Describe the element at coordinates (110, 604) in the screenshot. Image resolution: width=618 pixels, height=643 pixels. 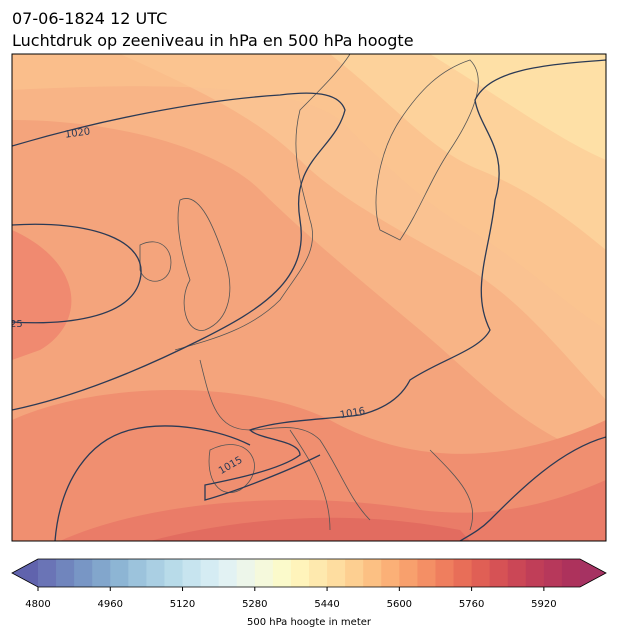
I see `colorbar-tick-label: 4960` at that location.